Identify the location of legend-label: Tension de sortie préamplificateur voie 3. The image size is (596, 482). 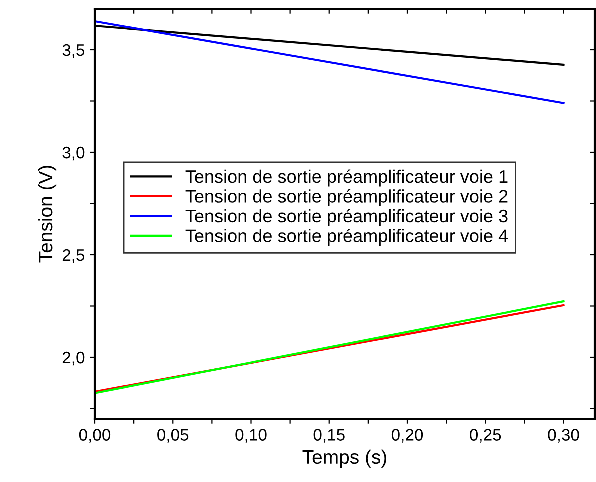
(347, 217).